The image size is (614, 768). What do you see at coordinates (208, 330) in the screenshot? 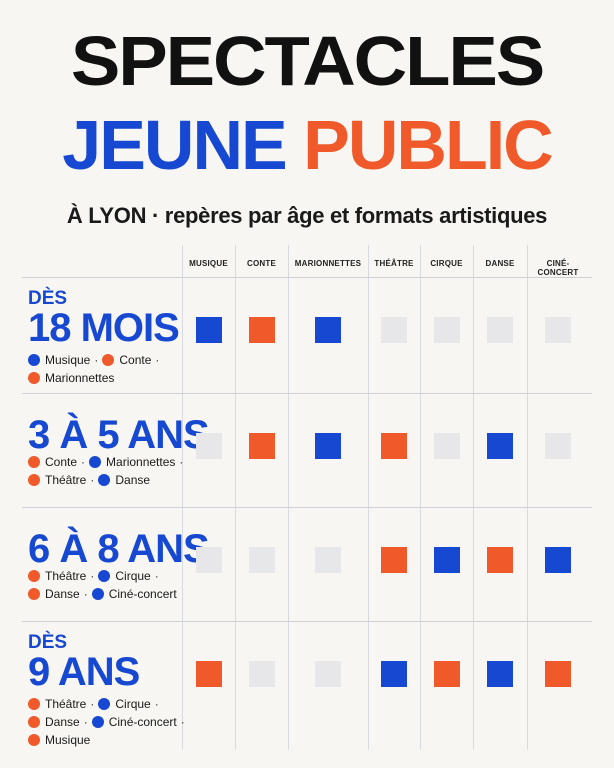
I see `cell-musique-blue` at bounding box center [208, 330].